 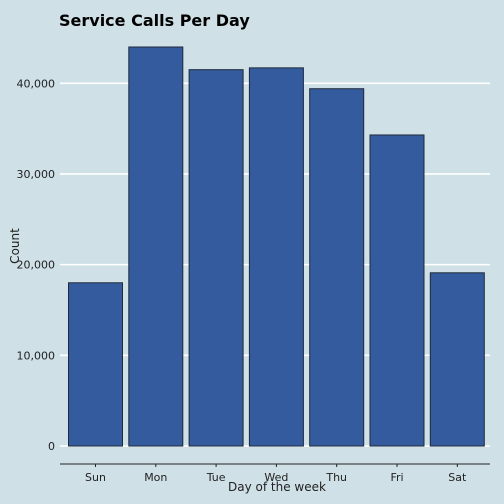 I want to click on y-tick-label: 40,000, so click(x=36, y=83).